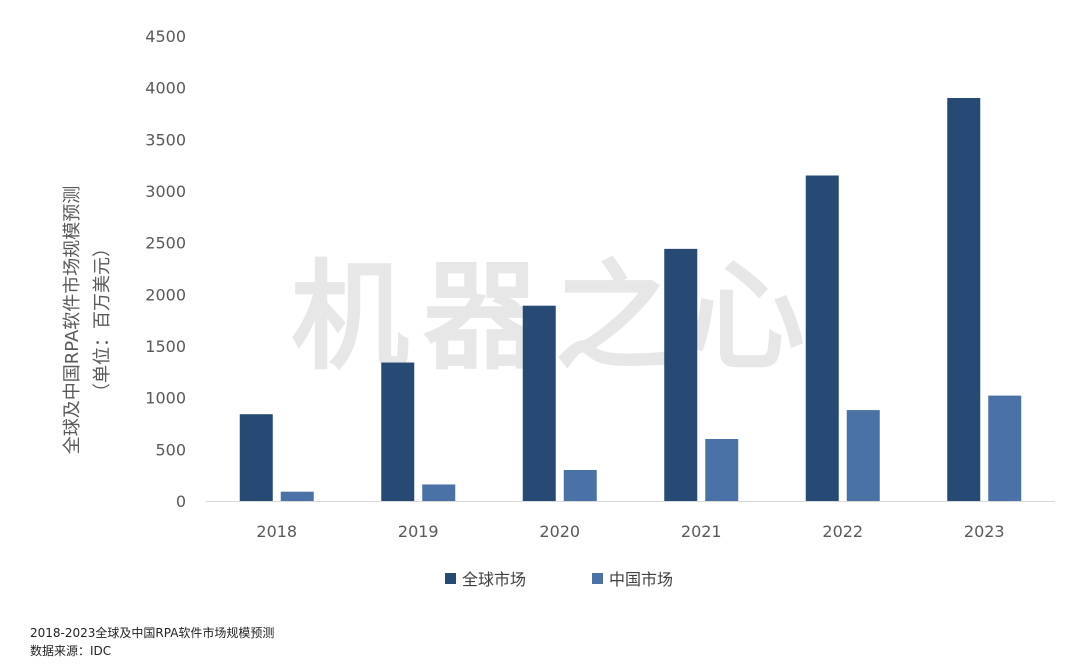 This screenshot has width=1080, height=666. Describe the element at coordinates (842, 531) in the screenshot. I see `x-tick-label: 2022` at that location.